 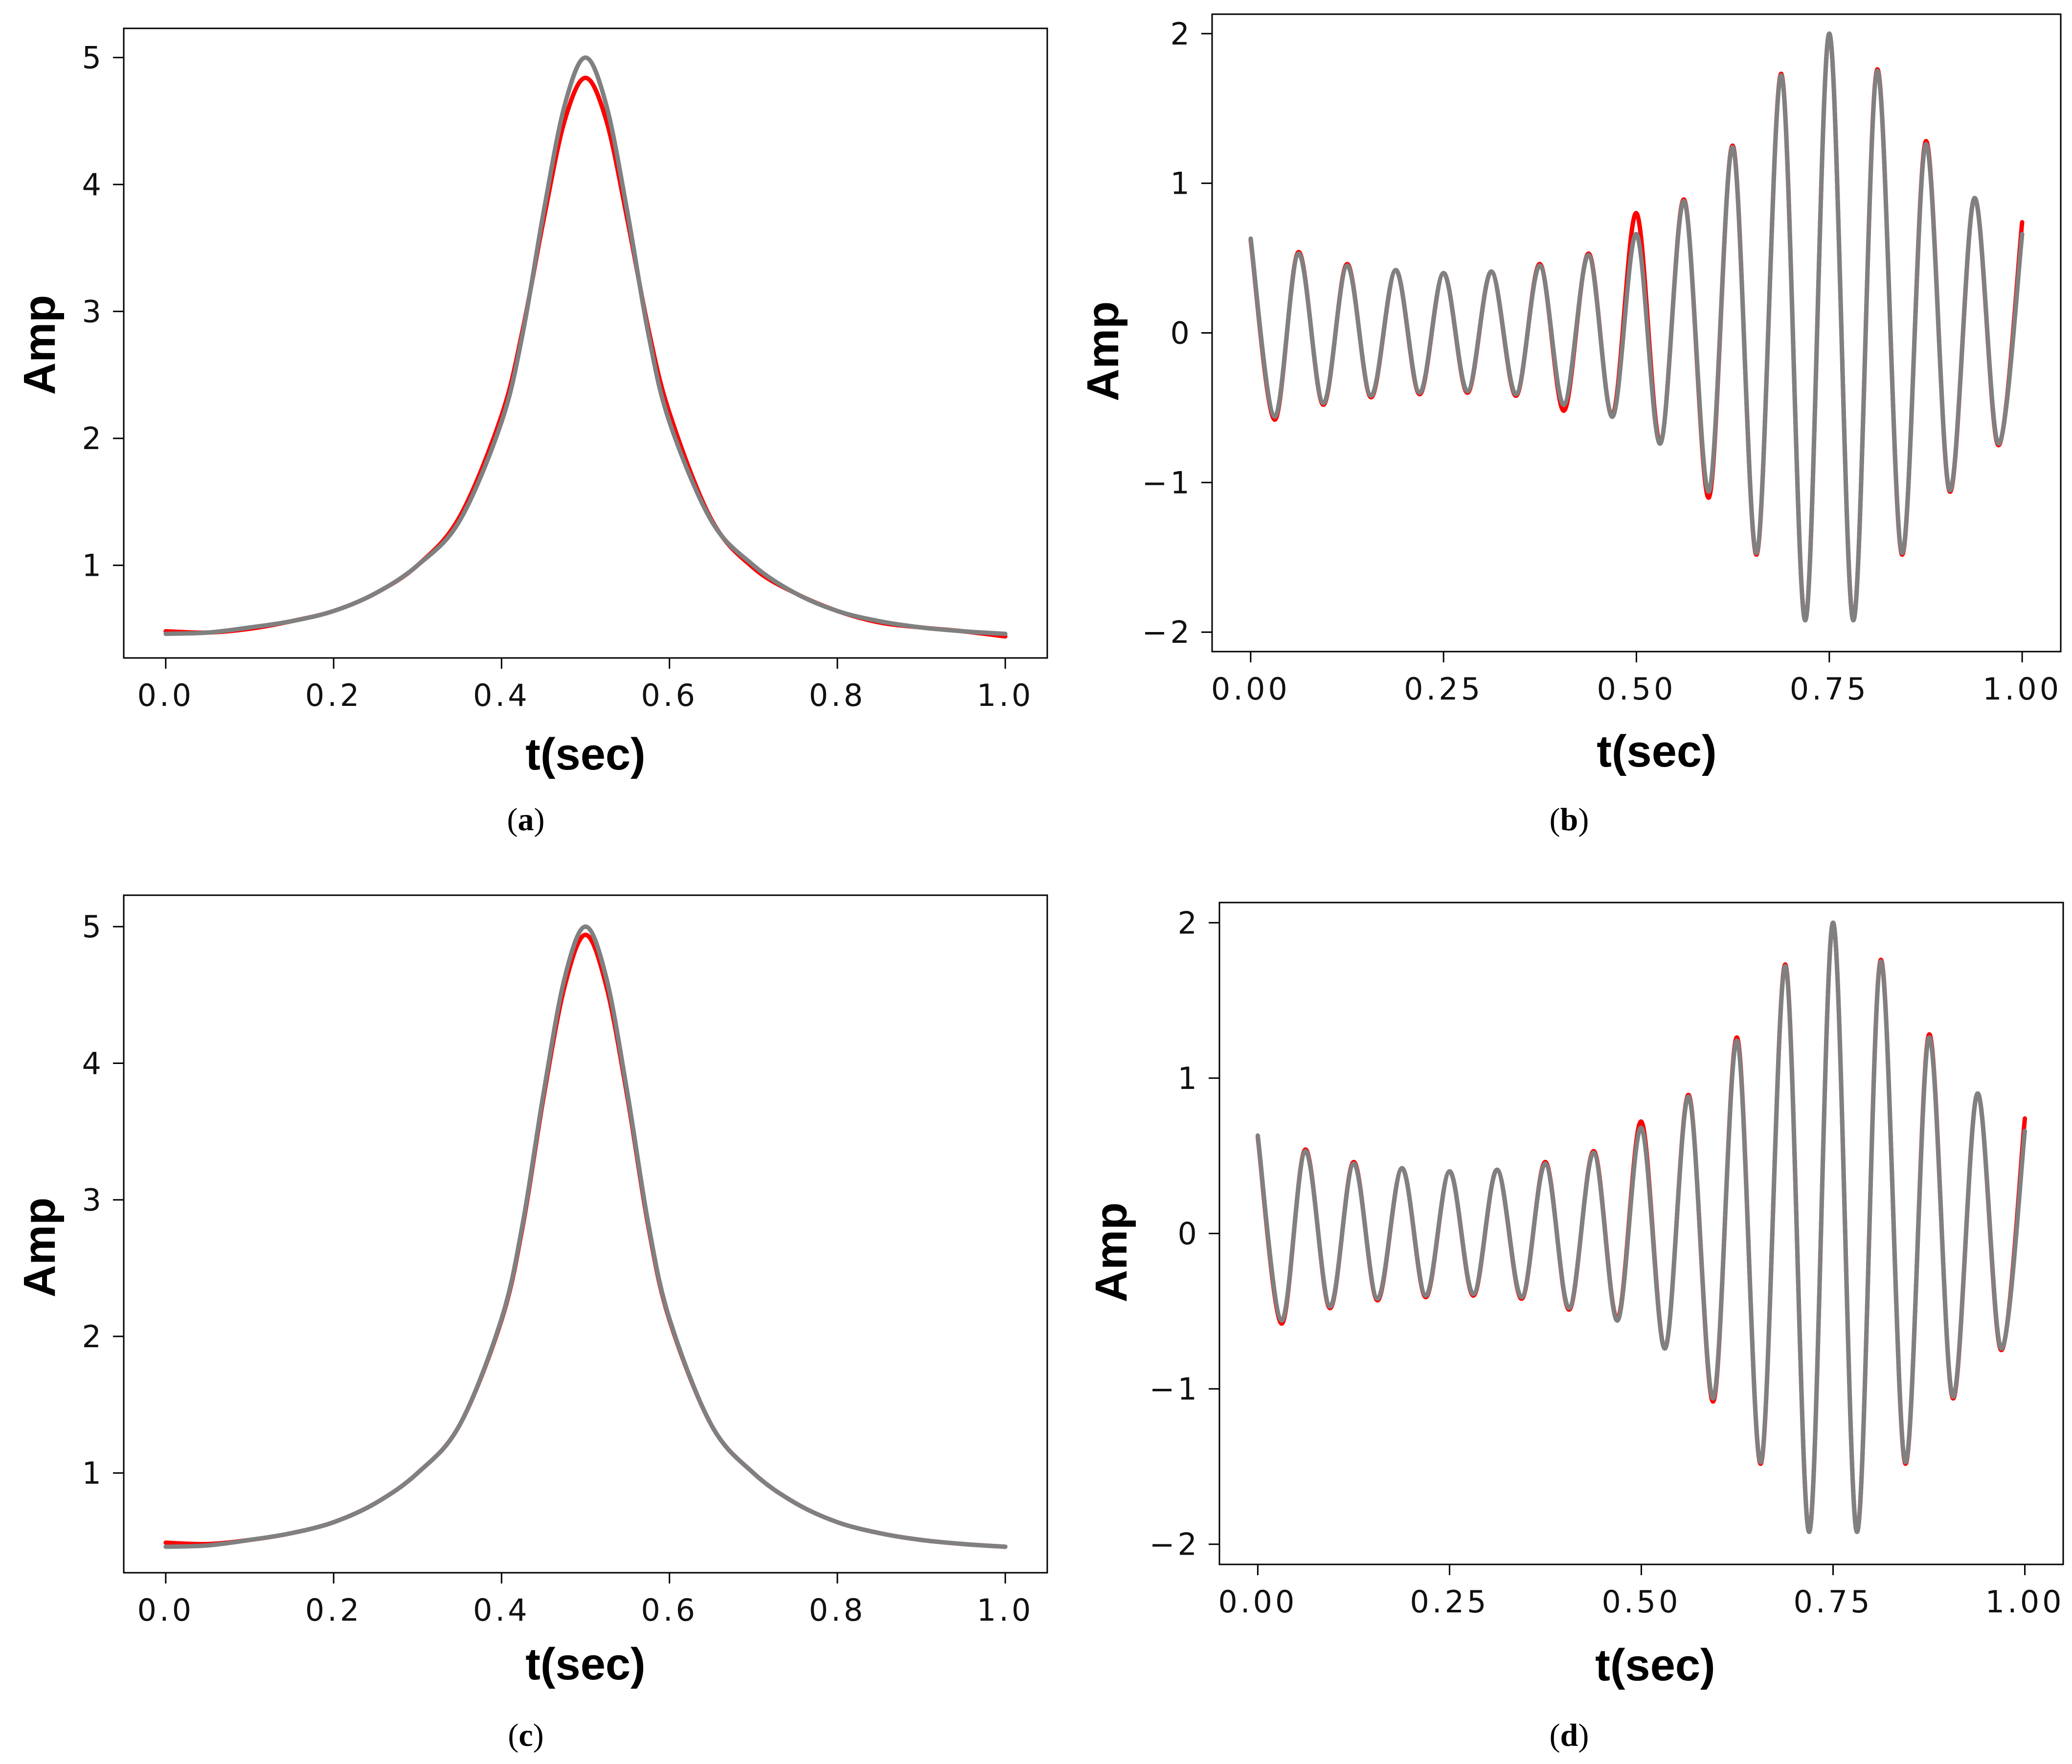 I want to click on panel-c-xtick-label: 0.8, so click(x=837, y=1610).